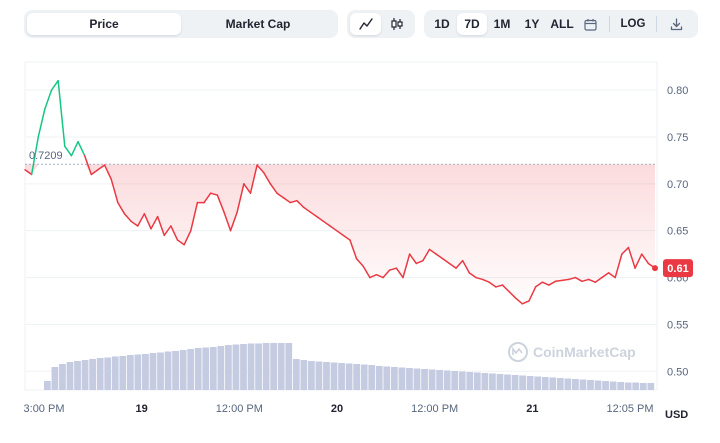 The height and width of the screenshot is (443, 720). I want to click on candlestick-icon, so click(396, 24).